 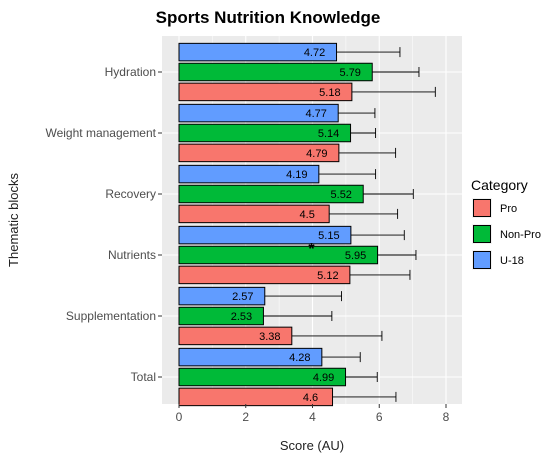 What do you see at coordinates (242, 297) in the screenshot?
I see `data-label: 2.57` at bounding box center [242, 297].